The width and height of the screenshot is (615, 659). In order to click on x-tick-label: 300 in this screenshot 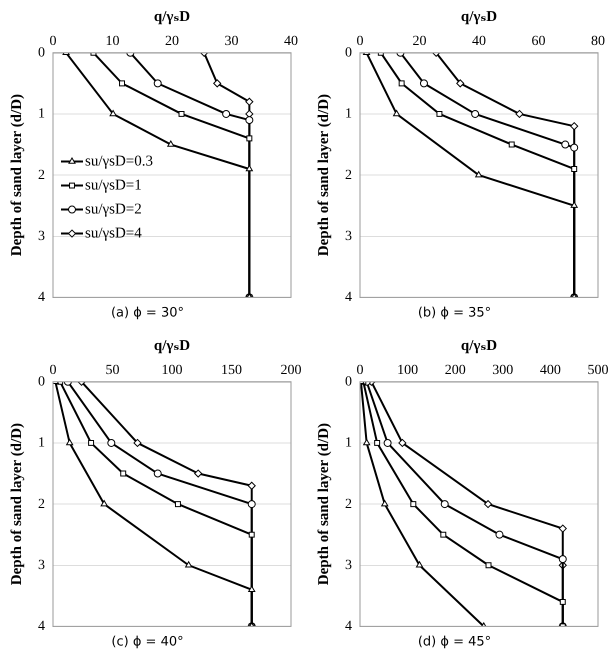, I will do `click(503, 370)`.